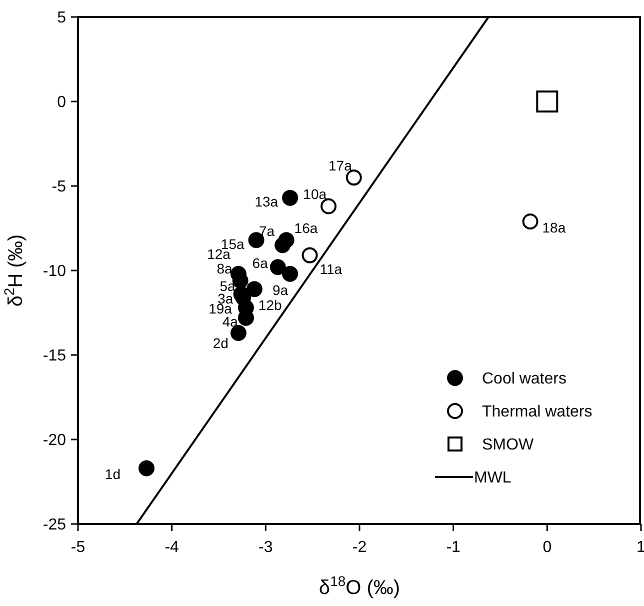 The height and width of the screenshot is (606, 644). I want to click on annotation: 9a, so click(280, 290).